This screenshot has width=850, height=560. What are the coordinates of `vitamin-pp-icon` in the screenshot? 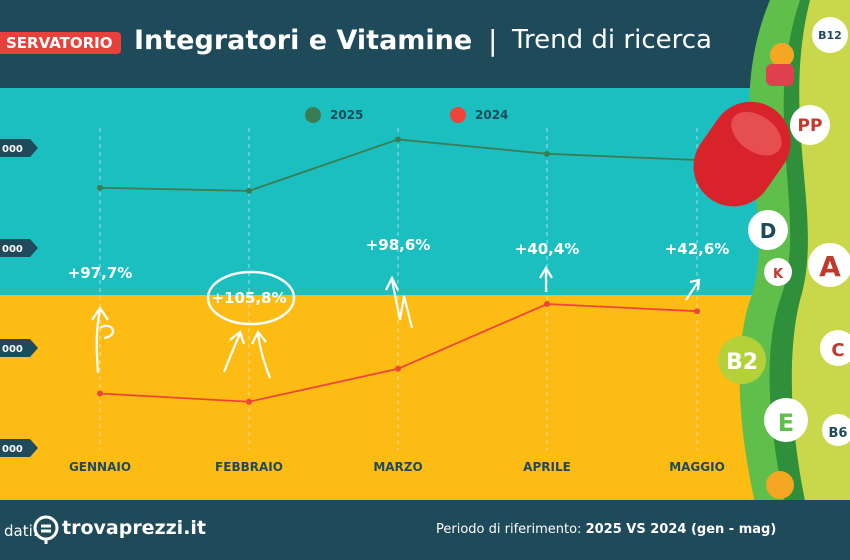 It's located at (810, 125).